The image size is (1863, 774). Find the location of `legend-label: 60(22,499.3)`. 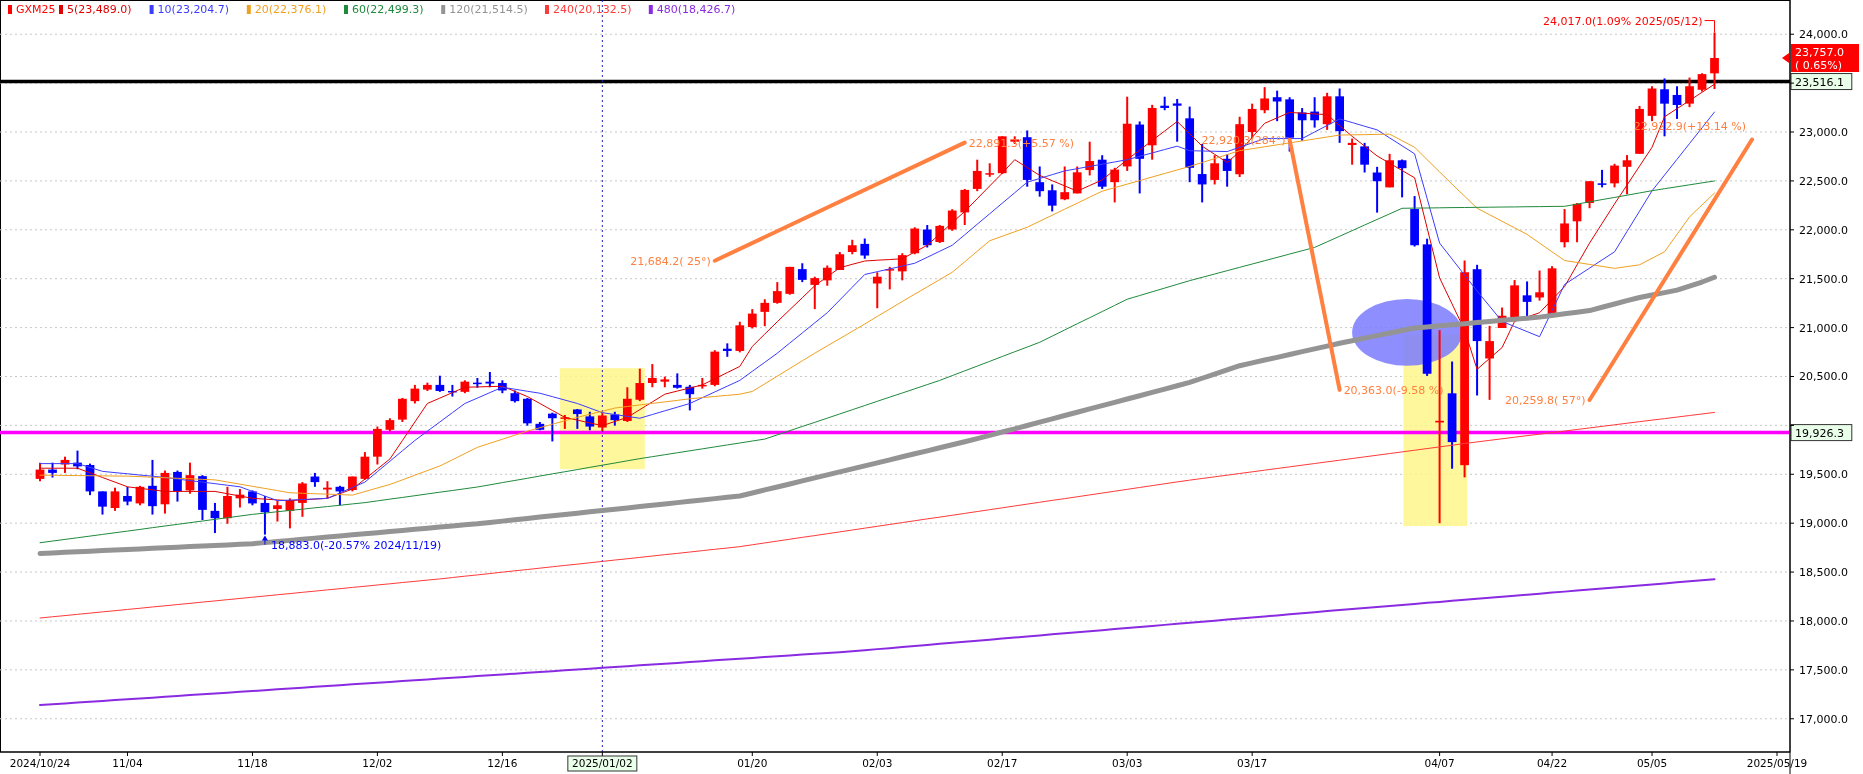

legend-label: 60(22,499.3) is located at coordinates (388, 9).